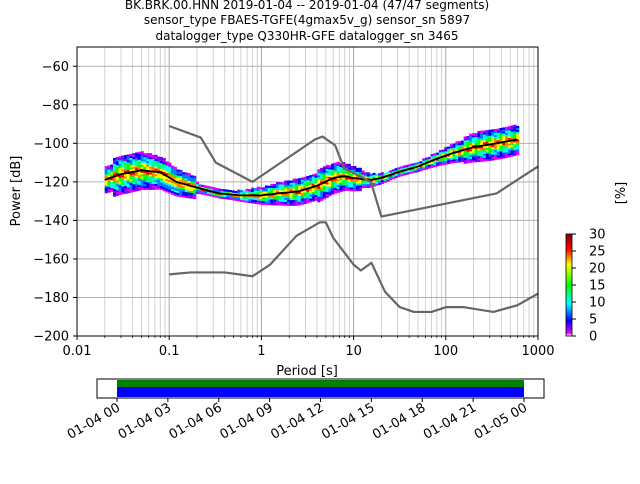 This screenshot has height=484, width=640. I want to click on nhnm-curve, so click(353, 171).